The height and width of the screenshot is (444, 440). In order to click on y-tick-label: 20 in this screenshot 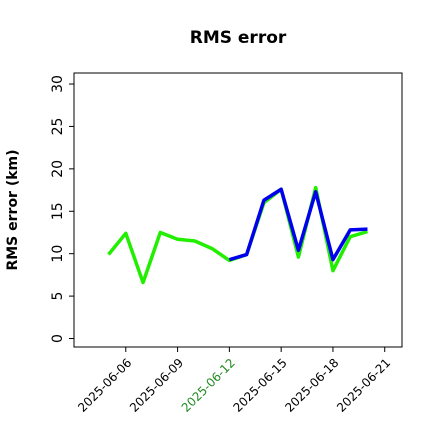, I will do `click(58, 169)`.